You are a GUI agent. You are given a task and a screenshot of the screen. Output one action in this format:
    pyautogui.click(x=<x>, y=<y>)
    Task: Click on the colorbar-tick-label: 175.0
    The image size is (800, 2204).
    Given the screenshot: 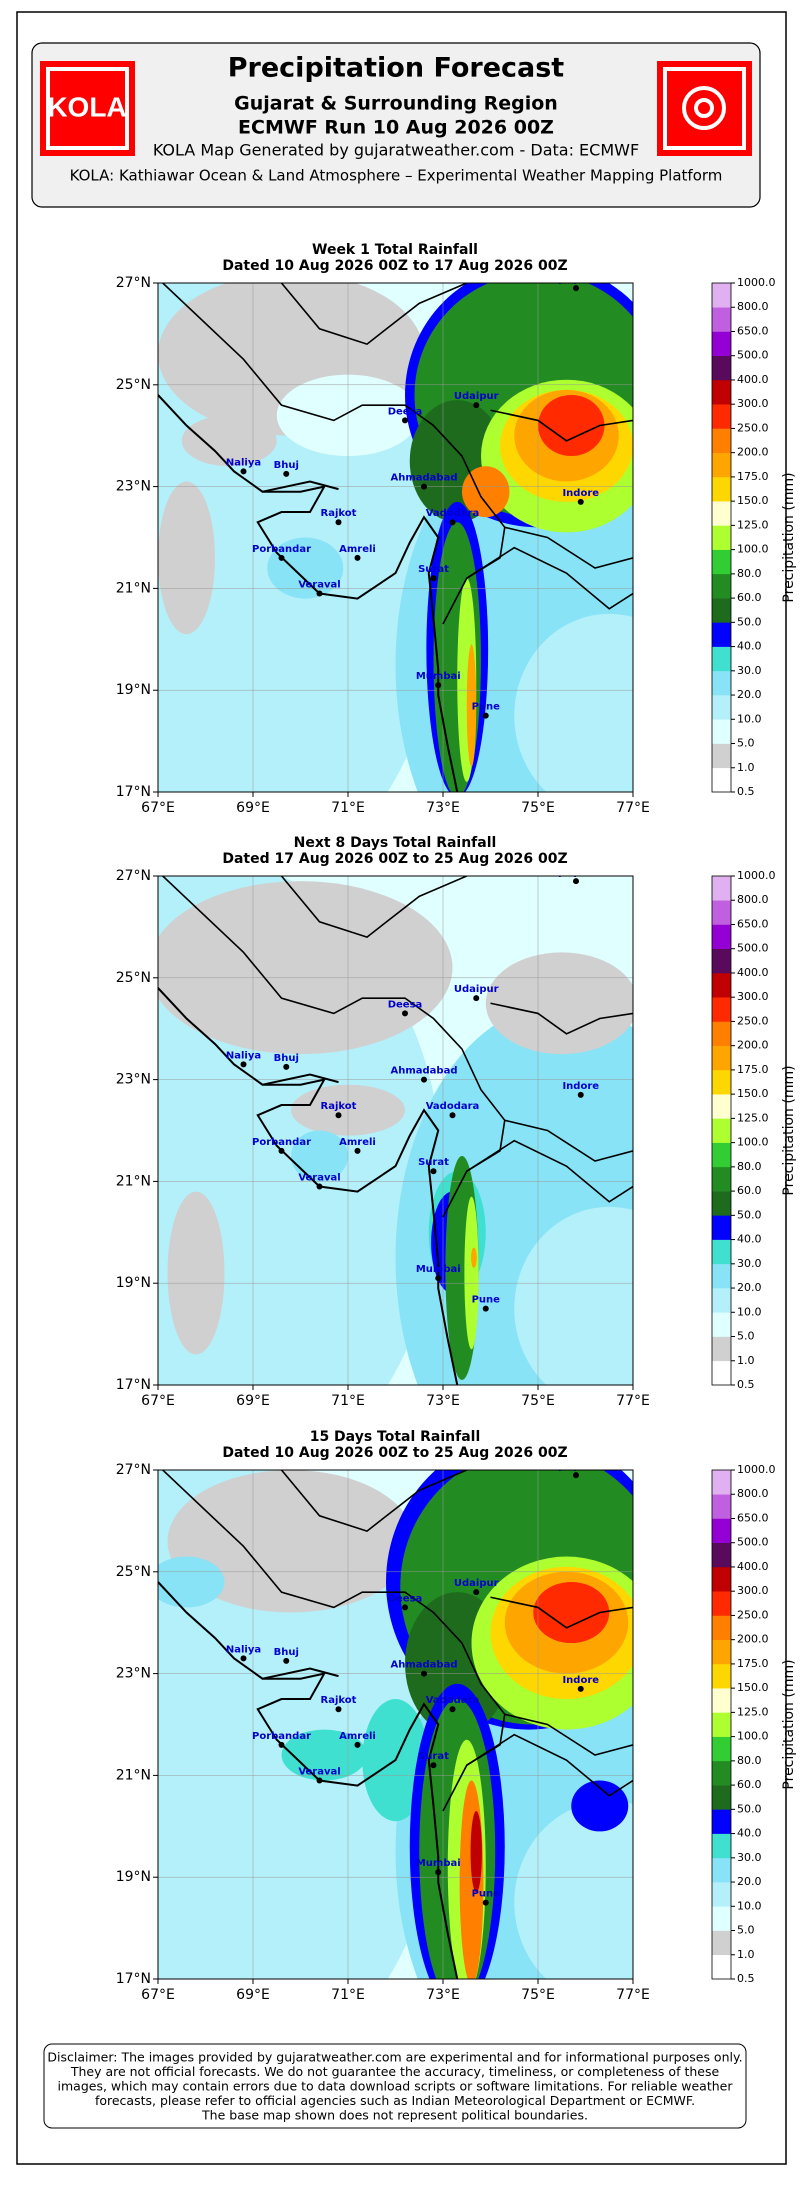 What is the action you would take?
    pyautogui.click(x=753, y=476)
    